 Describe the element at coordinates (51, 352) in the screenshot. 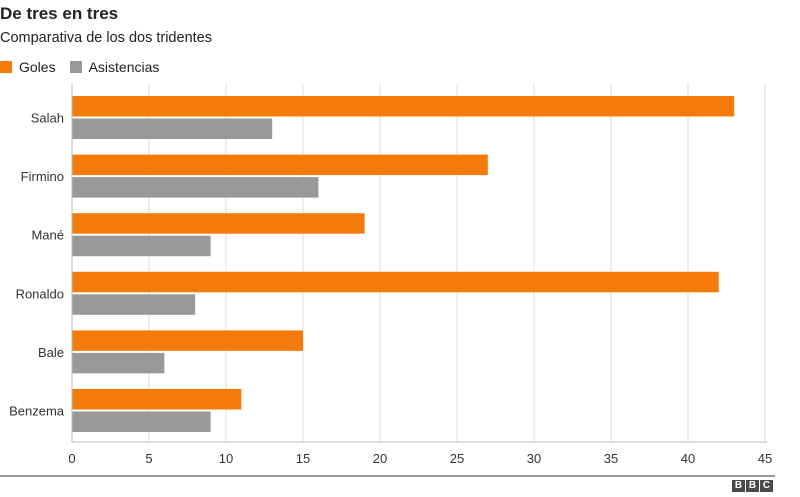

I see `y-category-label: Bale` at that location.